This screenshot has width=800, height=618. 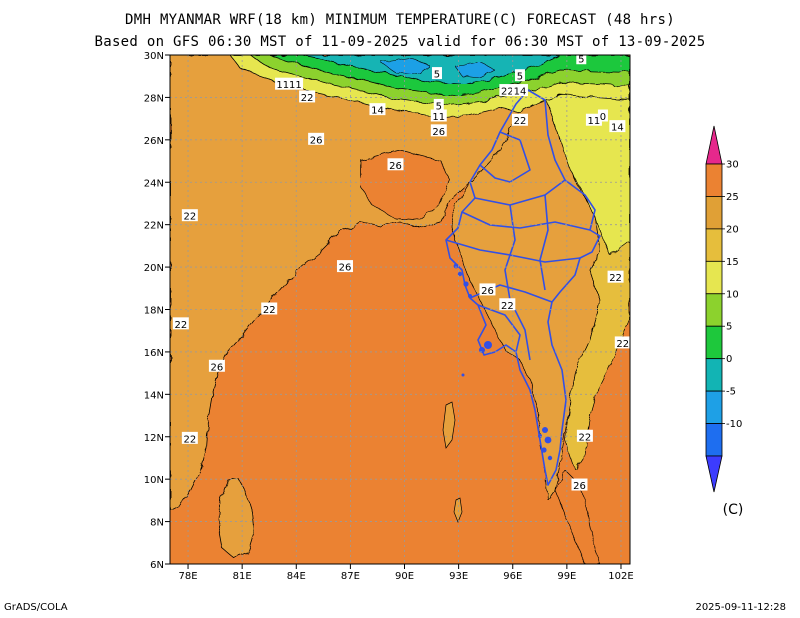 What do you see at coordinates (154, 56) in the screenshot?
I see `lat-tick-label: 30N` at bounding box center [154, 56].